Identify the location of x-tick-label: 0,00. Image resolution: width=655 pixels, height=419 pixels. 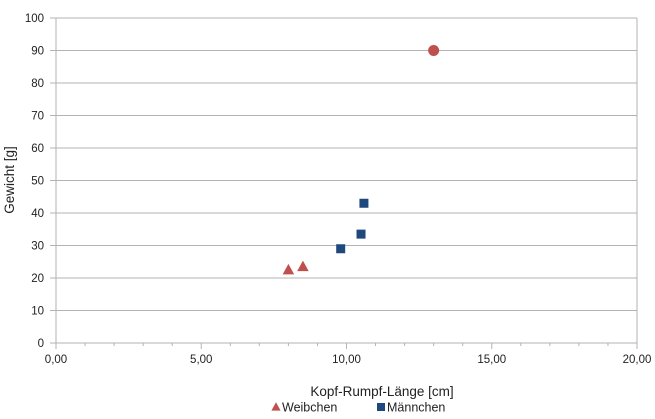
(56, 360).